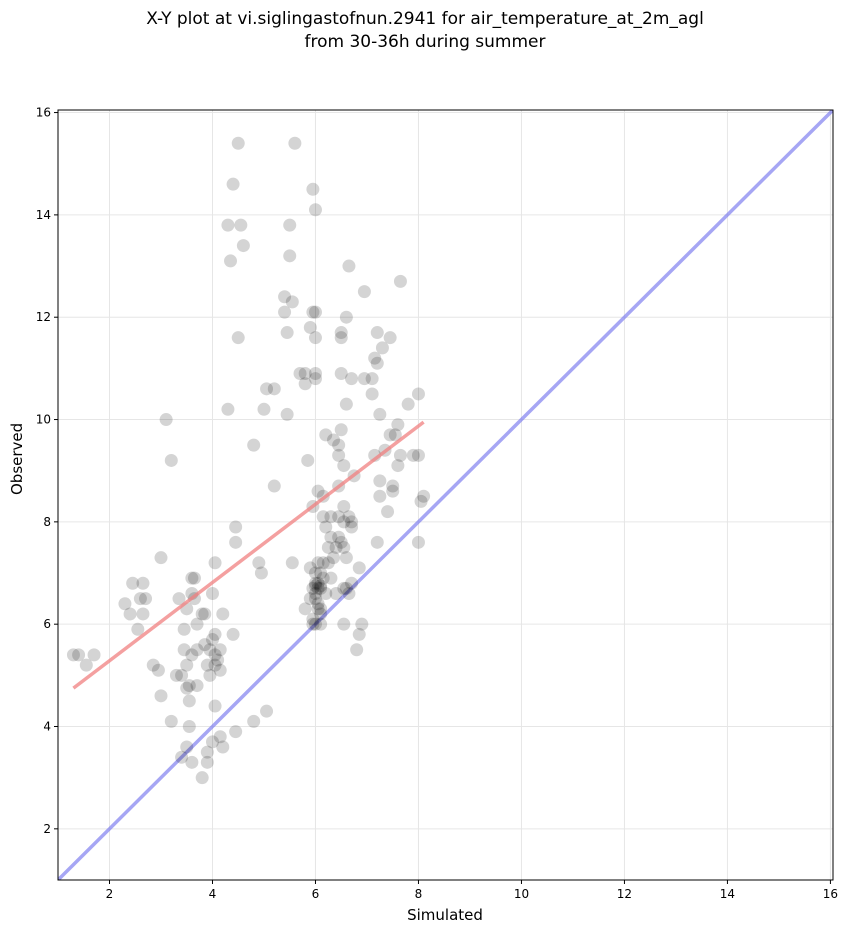 The width and height of the screenshot is (850, 934). I want to click on x-tick-label: 14, so click(727, 894).